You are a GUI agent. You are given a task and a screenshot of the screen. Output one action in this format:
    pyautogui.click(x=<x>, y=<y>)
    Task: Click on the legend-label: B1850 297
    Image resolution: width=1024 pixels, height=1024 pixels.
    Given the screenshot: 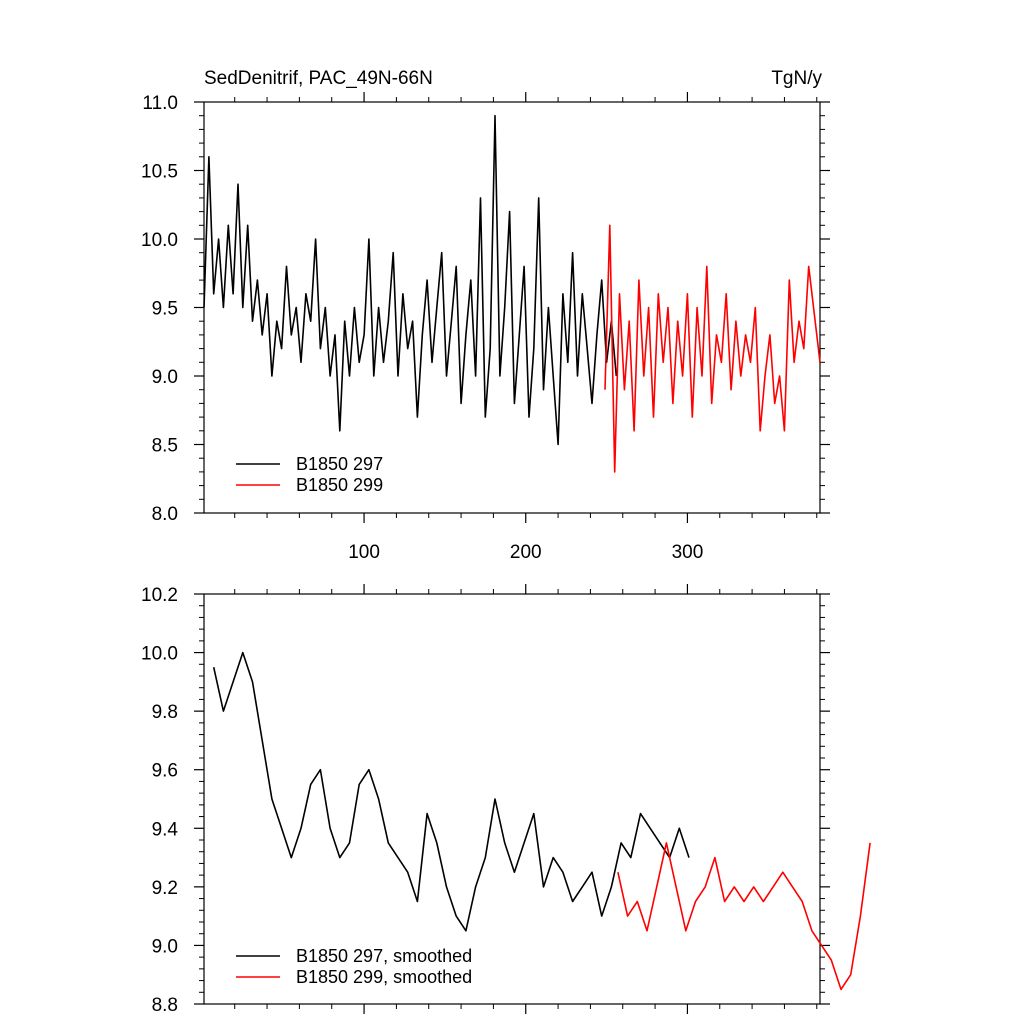 What is the action you would take?
    pyautogui.click(x=339, y=464)
    